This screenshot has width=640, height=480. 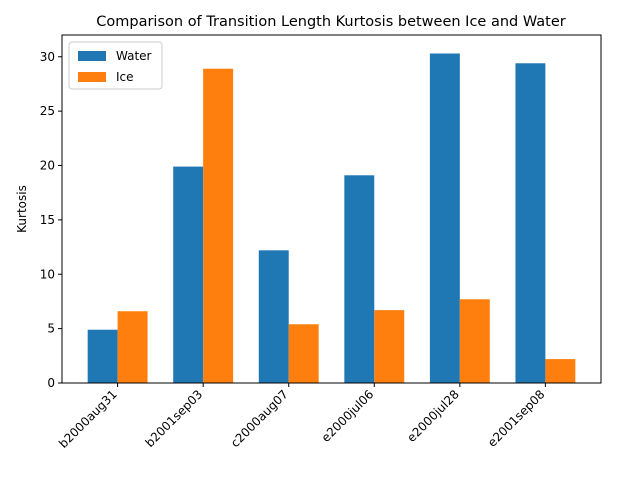 I want to click on x-tick-label: c2000aug07, so click(x=259, y=418).